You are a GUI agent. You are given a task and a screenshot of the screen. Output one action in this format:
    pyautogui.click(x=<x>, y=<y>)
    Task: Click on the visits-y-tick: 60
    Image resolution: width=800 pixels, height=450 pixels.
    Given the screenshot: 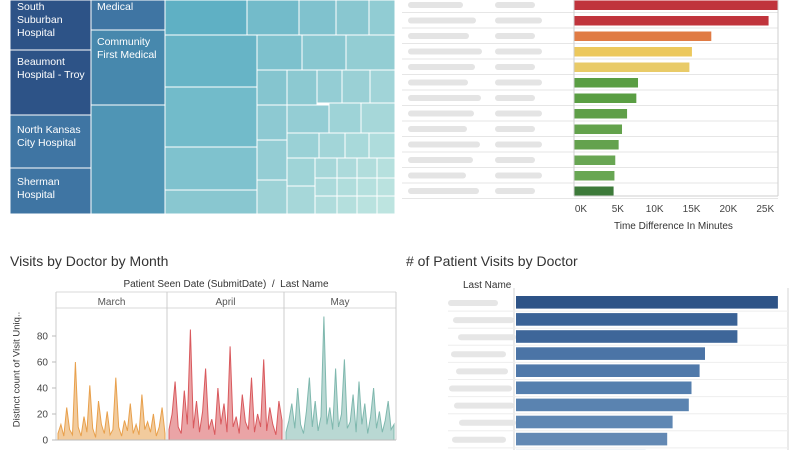 What is the action you would take?
    pyautogui.click(x=43, y=363)
    